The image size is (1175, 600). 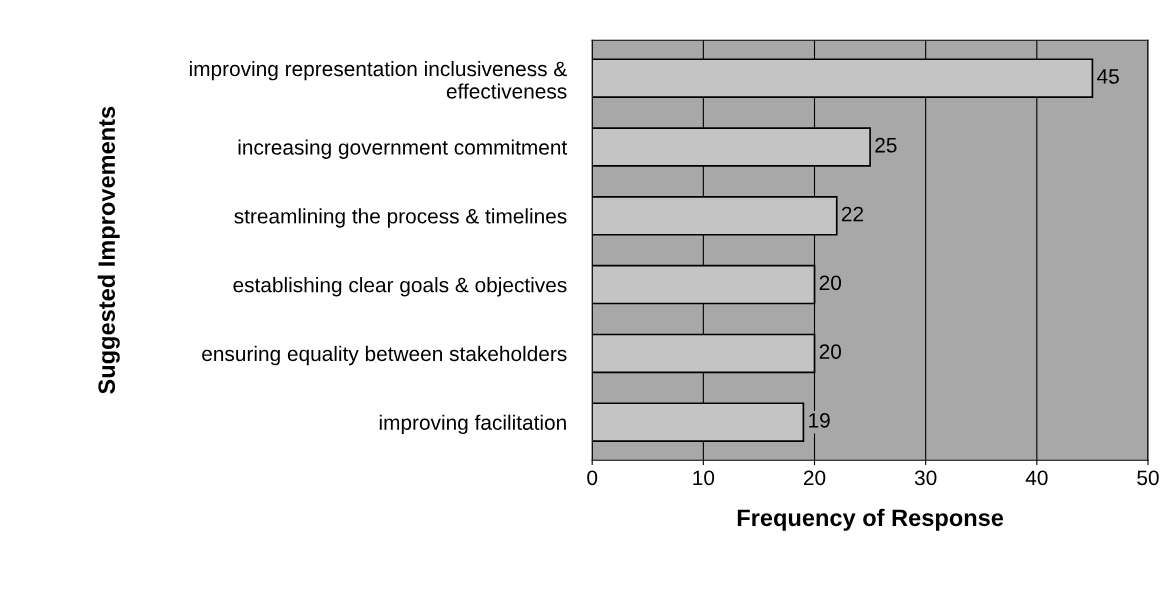 What do you see at coordinates (819, 420) in the screenshot?
I see `data-label: 19` at bounding box center [819, 420].